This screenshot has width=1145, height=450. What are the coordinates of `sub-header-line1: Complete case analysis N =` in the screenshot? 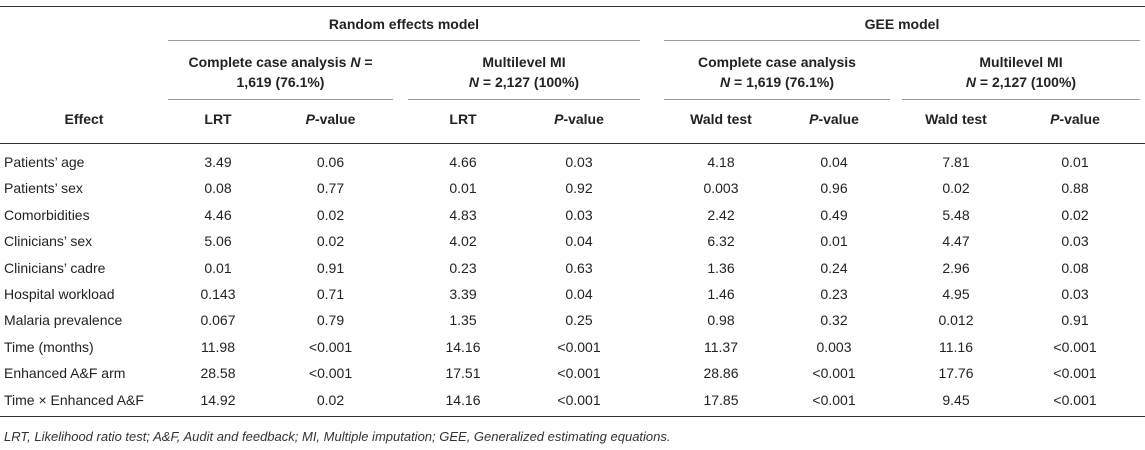 It's located at (280, 62).